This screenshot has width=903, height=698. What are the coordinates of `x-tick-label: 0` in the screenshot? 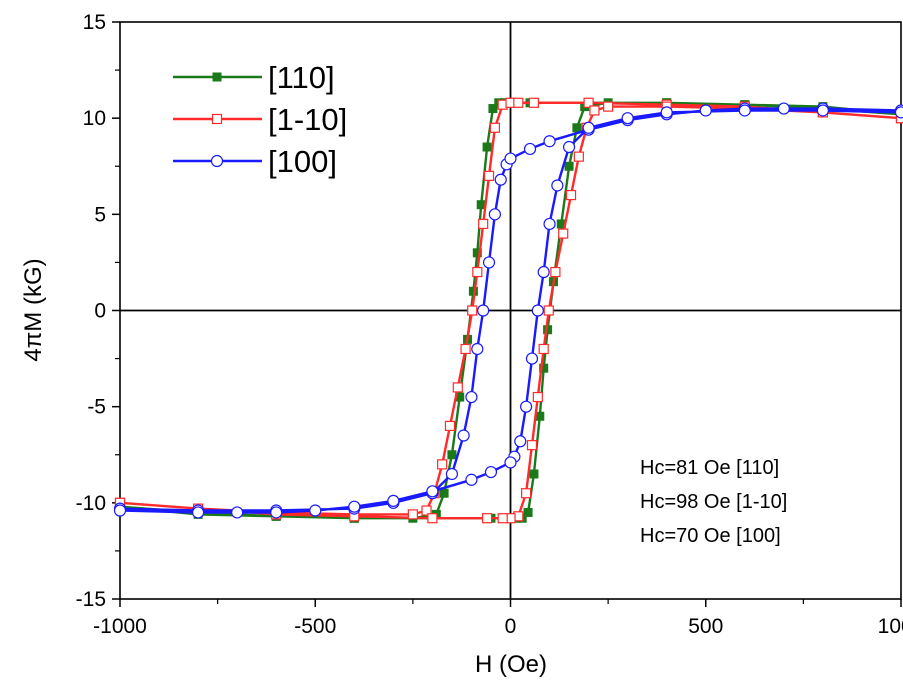 It's located at (511, 626).